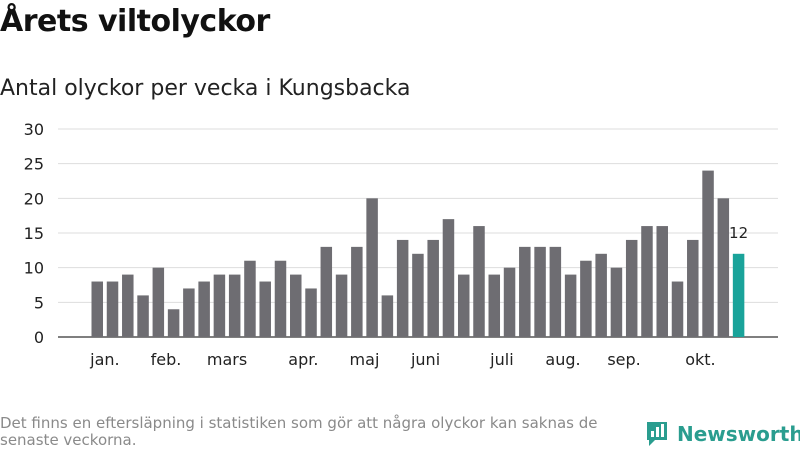  What do you see at coordinates (501, 359) in the screenshot?
I see `x-tick-label: juli` at bounding box center [501, 359].